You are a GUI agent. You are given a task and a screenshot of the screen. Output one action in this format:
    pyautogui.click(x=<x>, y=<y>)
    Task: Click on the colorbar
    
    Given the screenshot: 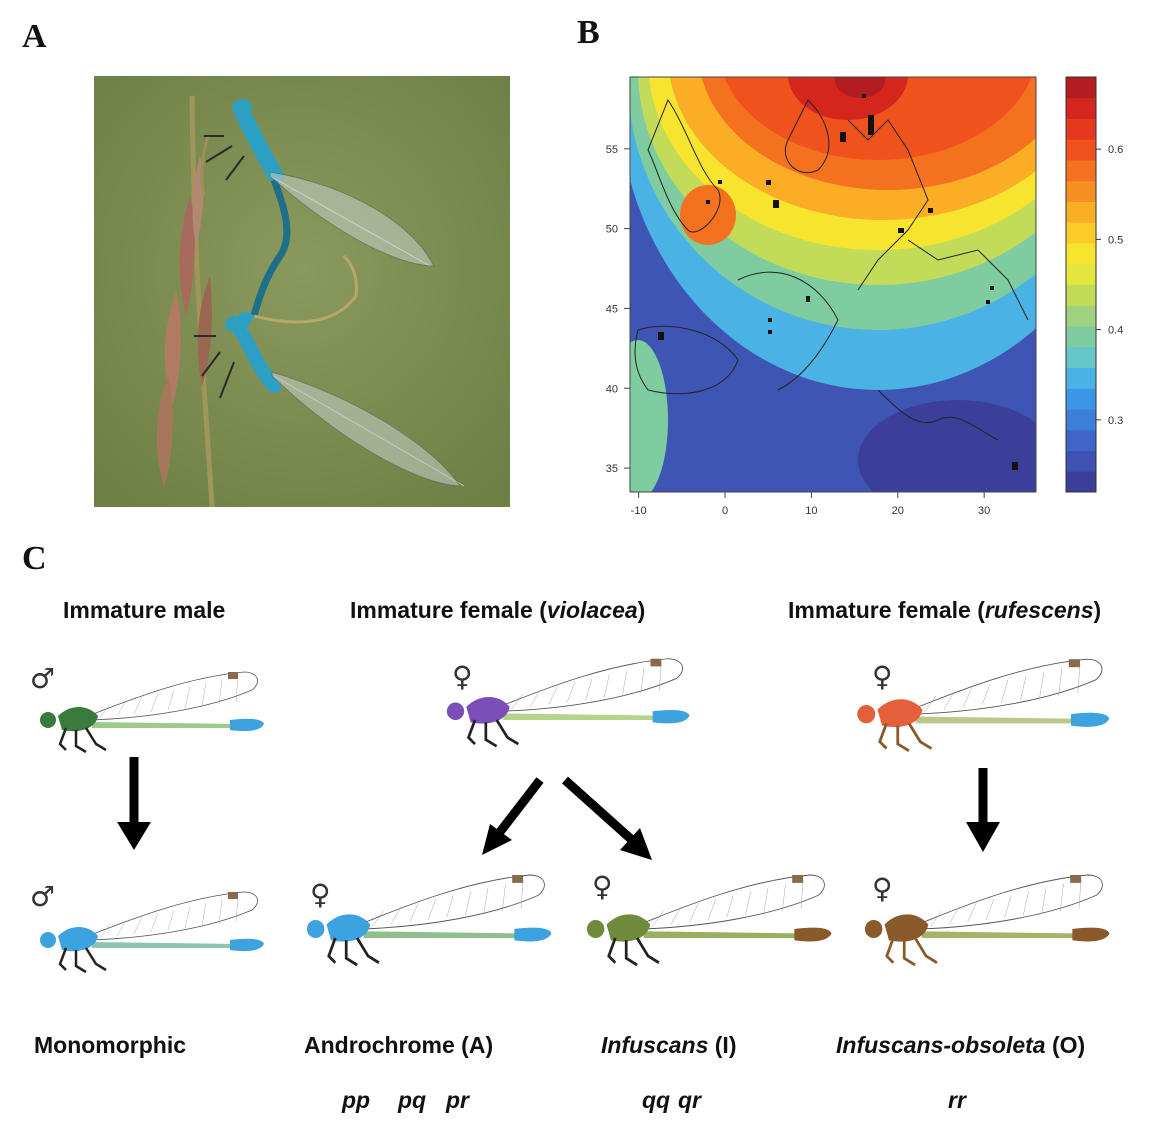 What is the action you would take?
    pyautogui.click(x=1081, y=284)
    